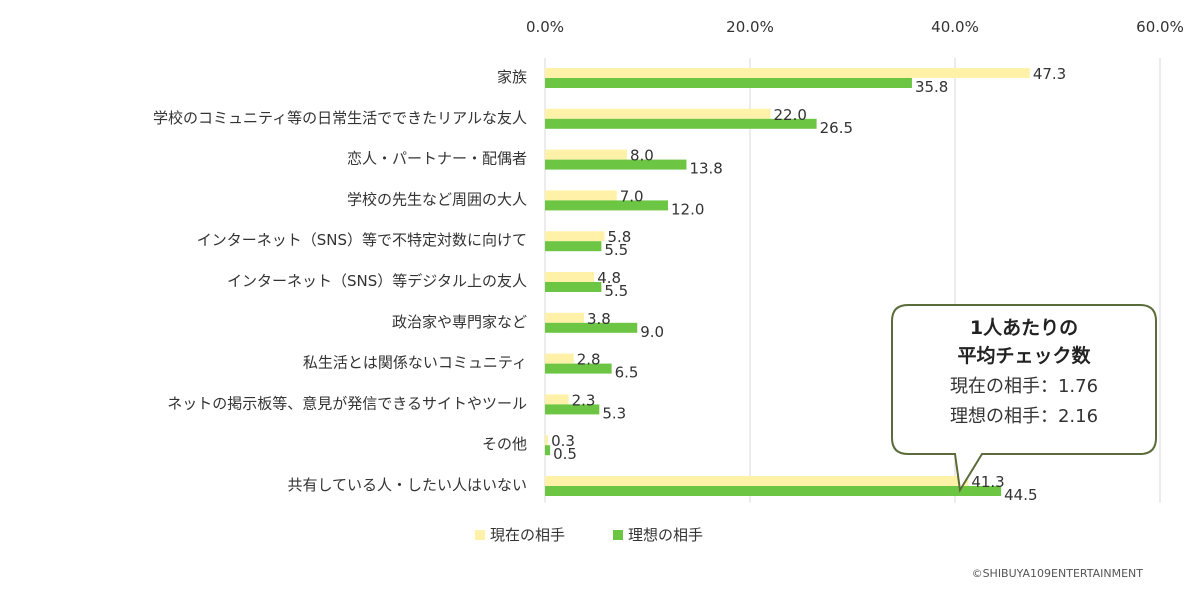  Describe the element at coordinates (589, 360) in the screenshot. I see `data-label: 2.8` at that location.